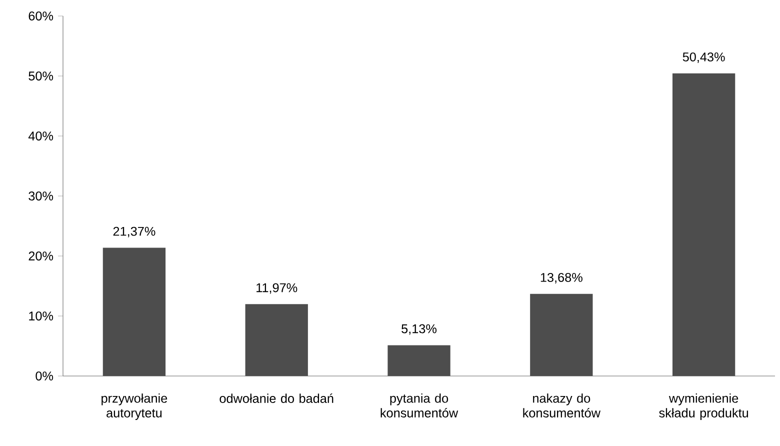 The height and width of the screenshot is (446, 780). Describe the element at coordinates (419, 329) in the screenshot. I see `data-label: 5,13%` at that location.